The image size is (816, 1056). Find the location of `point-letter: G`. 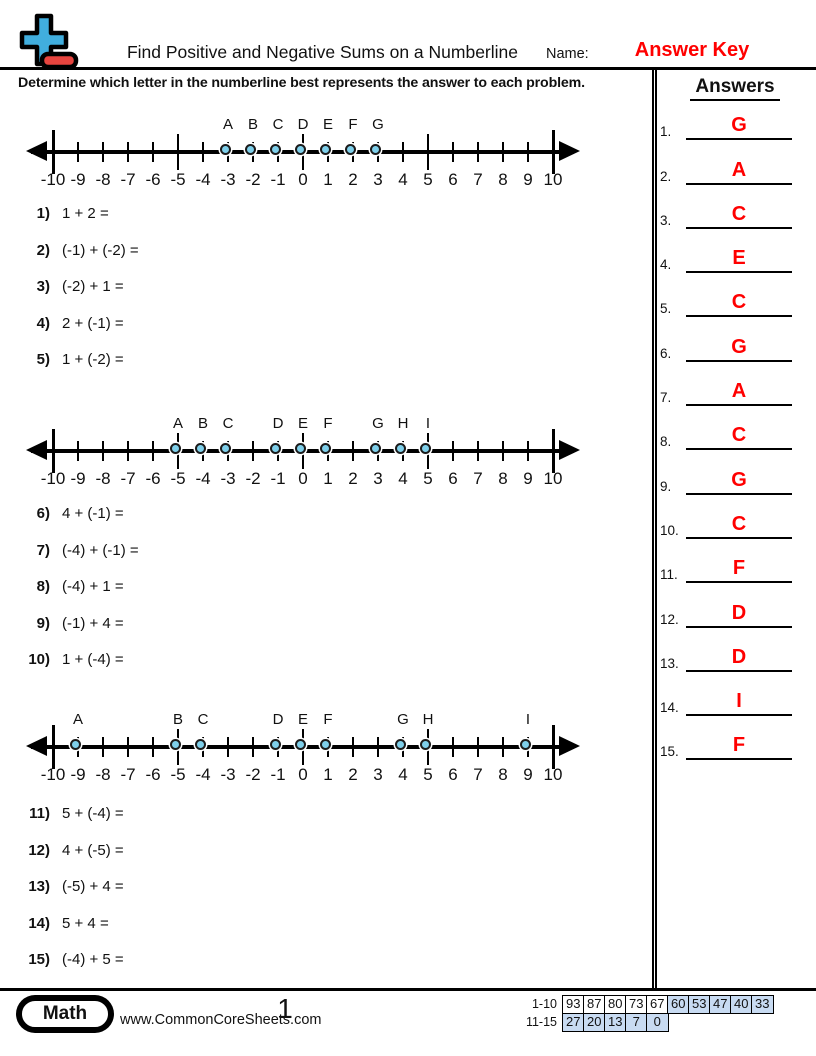

point-letter: G is located at coordinates (403, 719).